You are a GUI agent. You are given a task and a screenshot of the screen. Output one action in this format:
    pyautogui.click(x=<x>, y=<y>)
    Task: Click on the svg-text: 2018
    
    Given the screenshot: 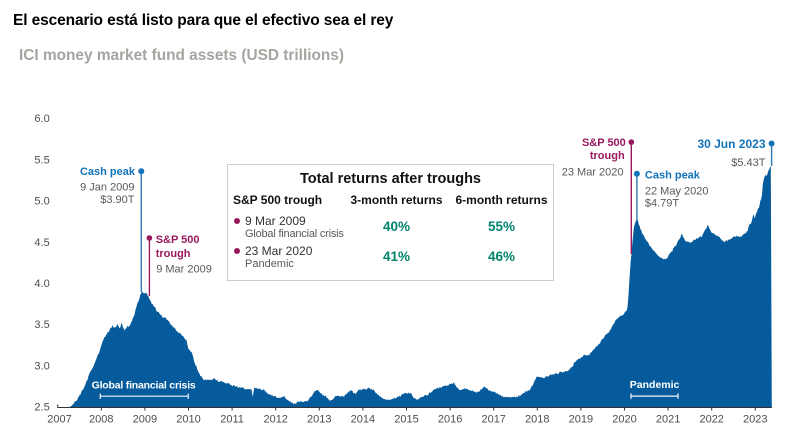 What is the action you would take?
    pyautogui.click(x=537, y=420)
    